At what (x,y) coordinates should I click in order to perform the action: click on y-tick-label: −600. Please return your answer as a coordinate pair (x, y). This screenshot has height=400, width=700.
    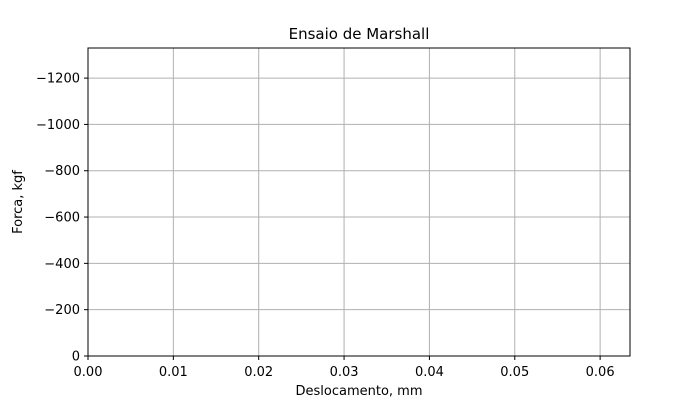
    Looking at the image, I should click on (62, 218).